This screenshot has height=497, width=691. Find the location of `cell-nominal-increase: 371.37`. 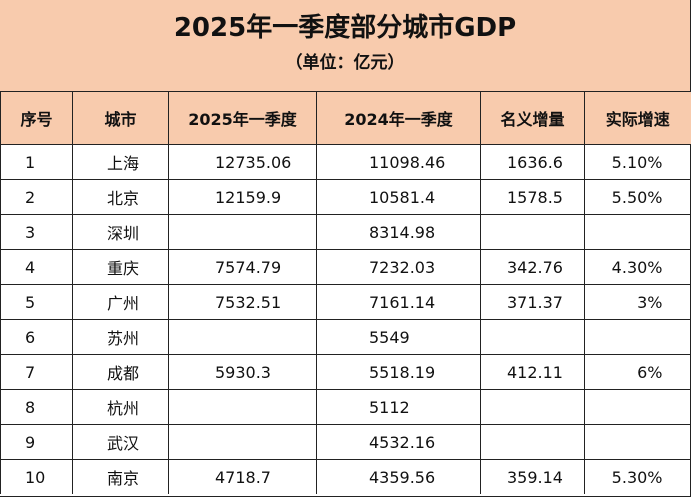

cell-nominal-increase: 371.37 is located at coordinates (532, 302).